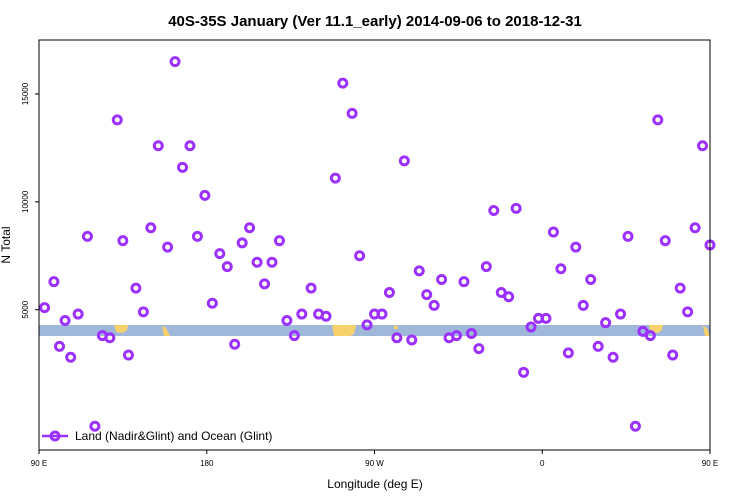 The height and width of the screenshot is (500, 750). I want to click on x-axis: 90 E 180 90 W 0 90 E, so click(374, 459).